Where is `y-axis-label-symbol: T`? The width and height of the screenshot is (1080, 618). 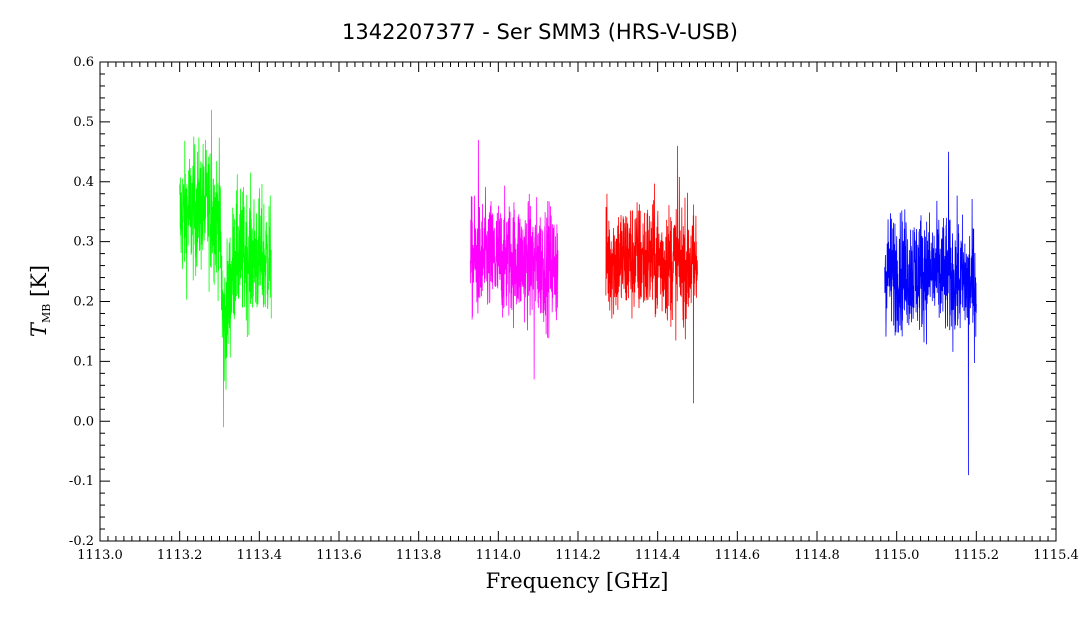 y-axis-label-symbol: T is located at coordinates (39, 329).